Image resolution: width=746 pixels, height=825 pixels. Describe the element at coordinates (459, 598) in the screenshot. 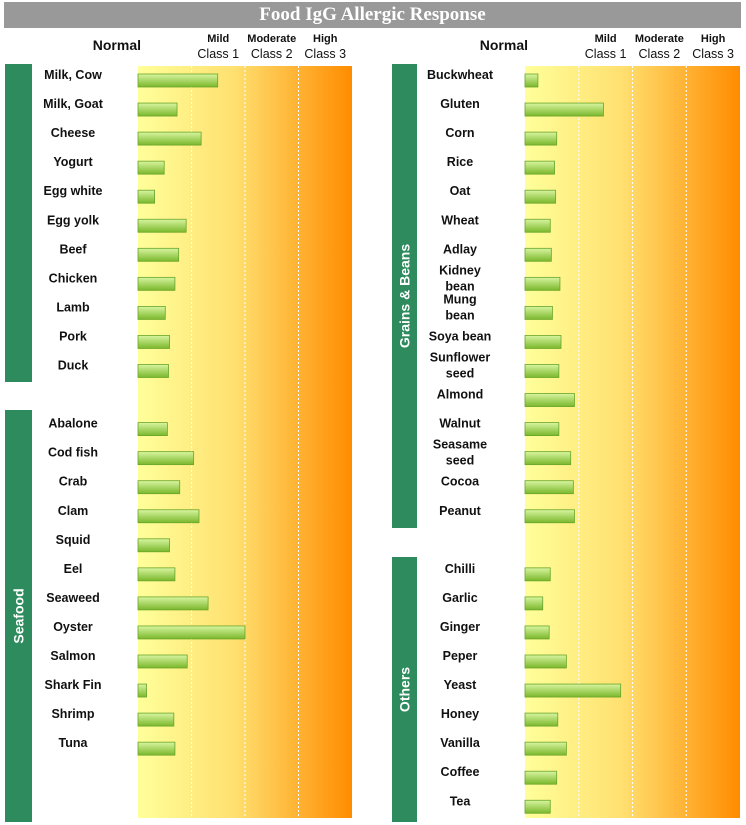

I see `category-label: Garlic` at that location.